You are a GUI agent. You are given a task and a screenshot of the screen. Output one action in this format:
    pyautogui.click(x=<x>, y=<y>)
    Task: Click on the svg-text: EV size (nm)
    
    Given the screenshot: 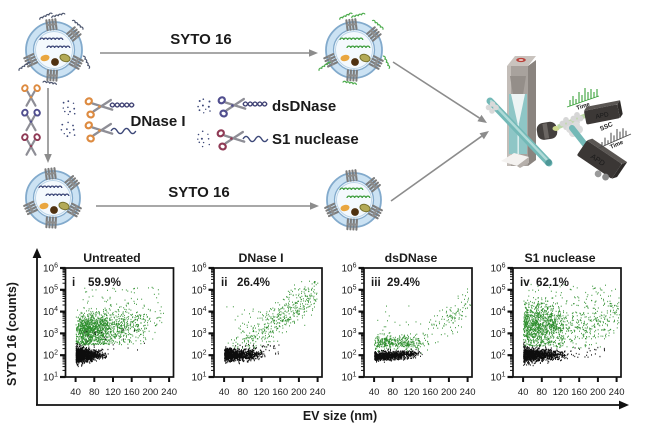 What is the action you would take?
    pyautogui.click(x=340, y=416)
    